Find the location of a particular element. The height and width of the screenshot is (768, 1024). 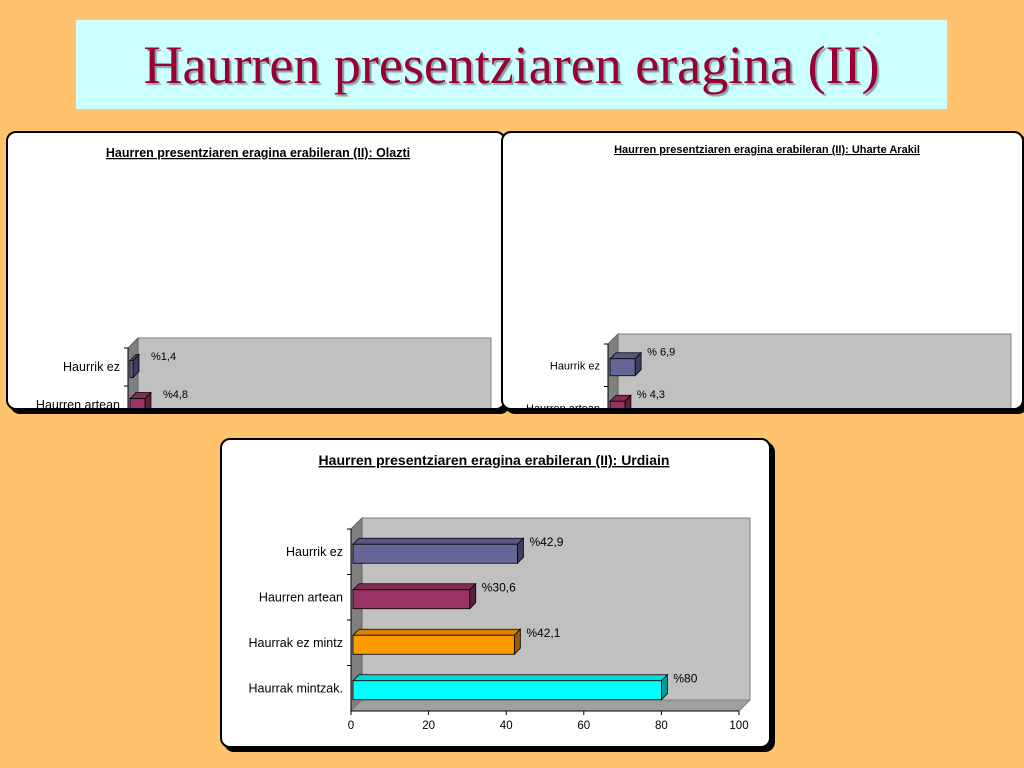

x-tick-label: 0 is located at coordinates (351, 726).